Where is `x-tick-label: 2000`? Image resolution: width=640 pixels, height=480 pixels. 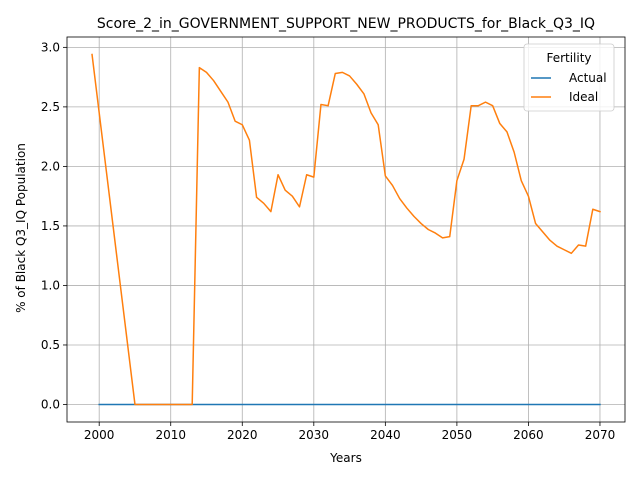
x-tick-label: 2000 is located at coordinates (99, 435).